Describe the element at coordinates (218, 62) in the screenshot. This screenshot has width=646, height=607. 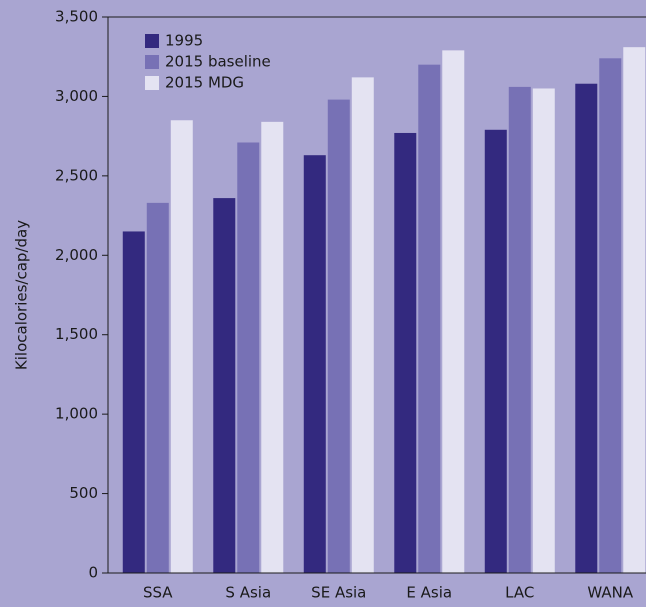
I see `legend-label: 2015 baseline` at that location.